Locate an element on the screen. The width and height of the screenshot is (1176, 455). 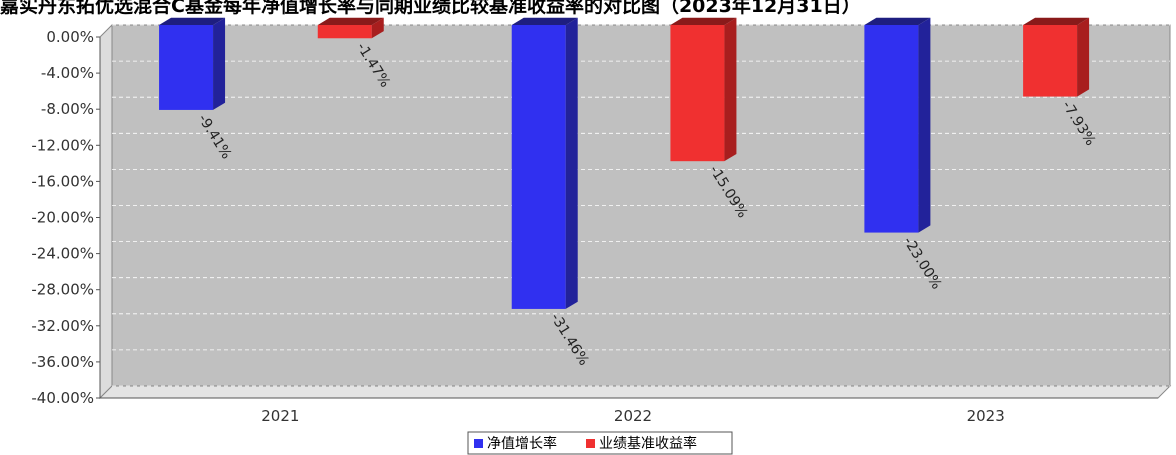
y-tick-label: -4.00% is located at coordinates (67, 73).